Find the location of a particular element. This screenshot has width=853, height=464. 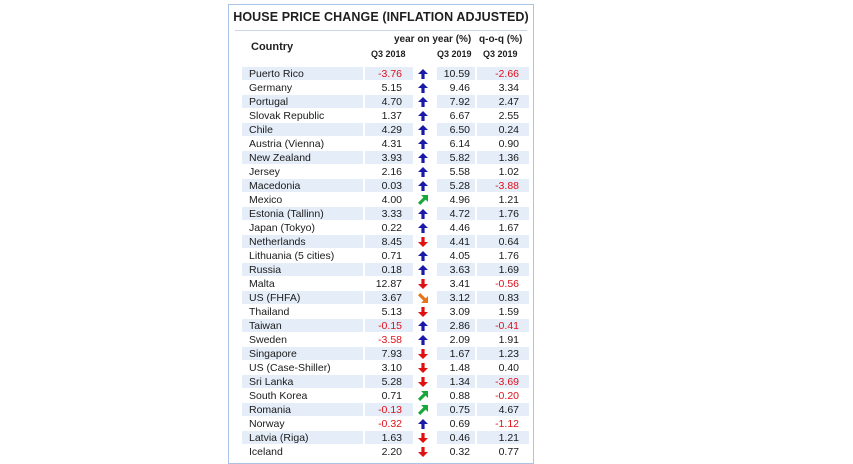

country-name: Estonia (Tallinn) is located at coordinates (286, 214).